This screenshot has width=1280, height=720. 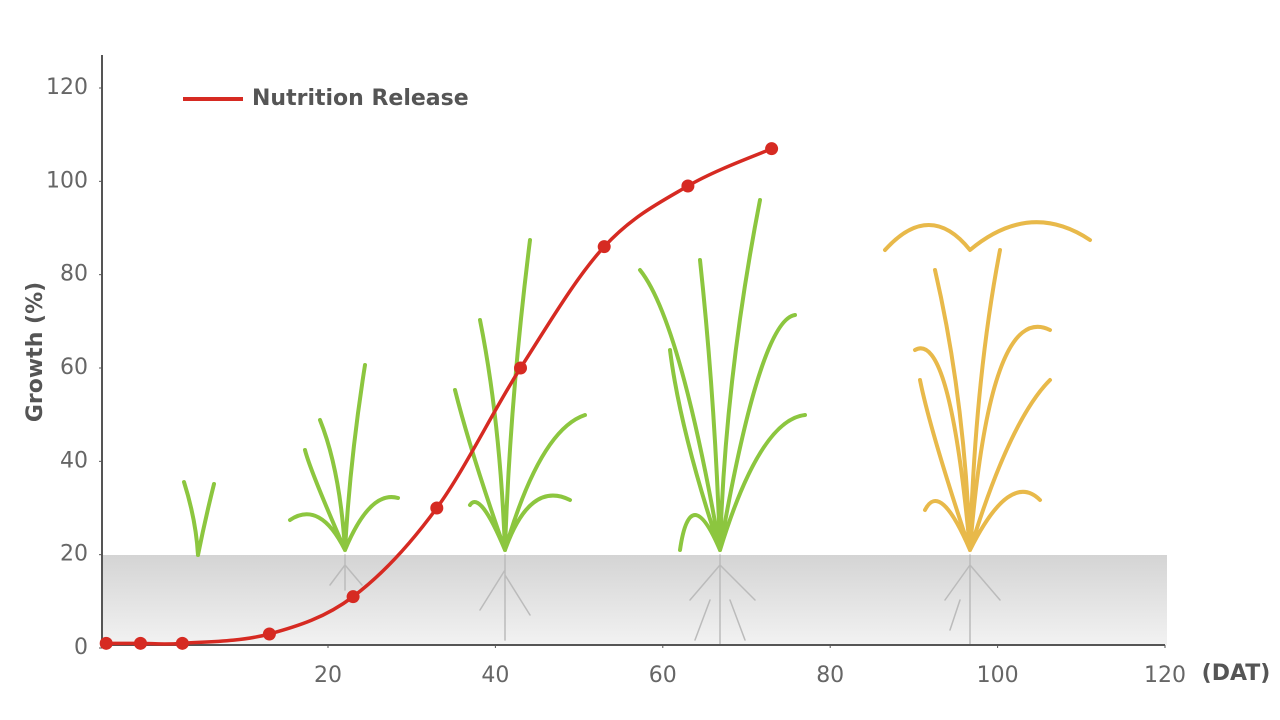 I want to click on x-tick-label: 60, so click(x=663, y=675).